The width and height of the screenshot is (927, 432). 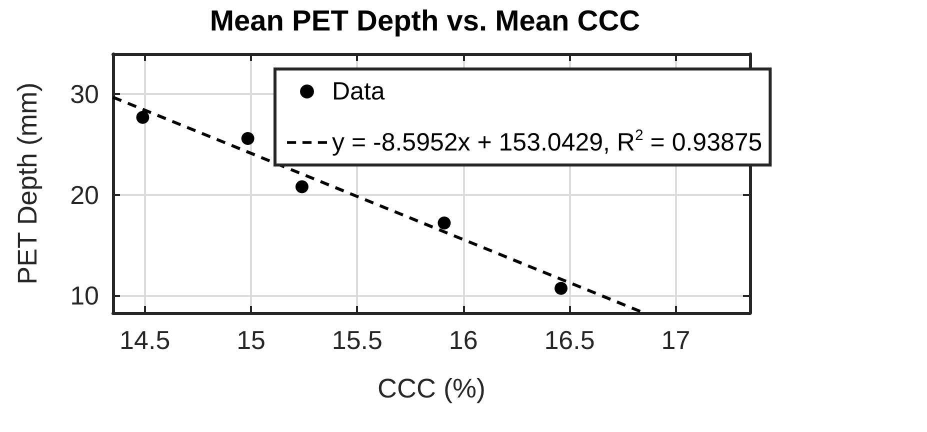 What do you see at coordinates (463, 340) in the screenshot?
I see `x-tick-label: 16` at bounding box center [463, 340].